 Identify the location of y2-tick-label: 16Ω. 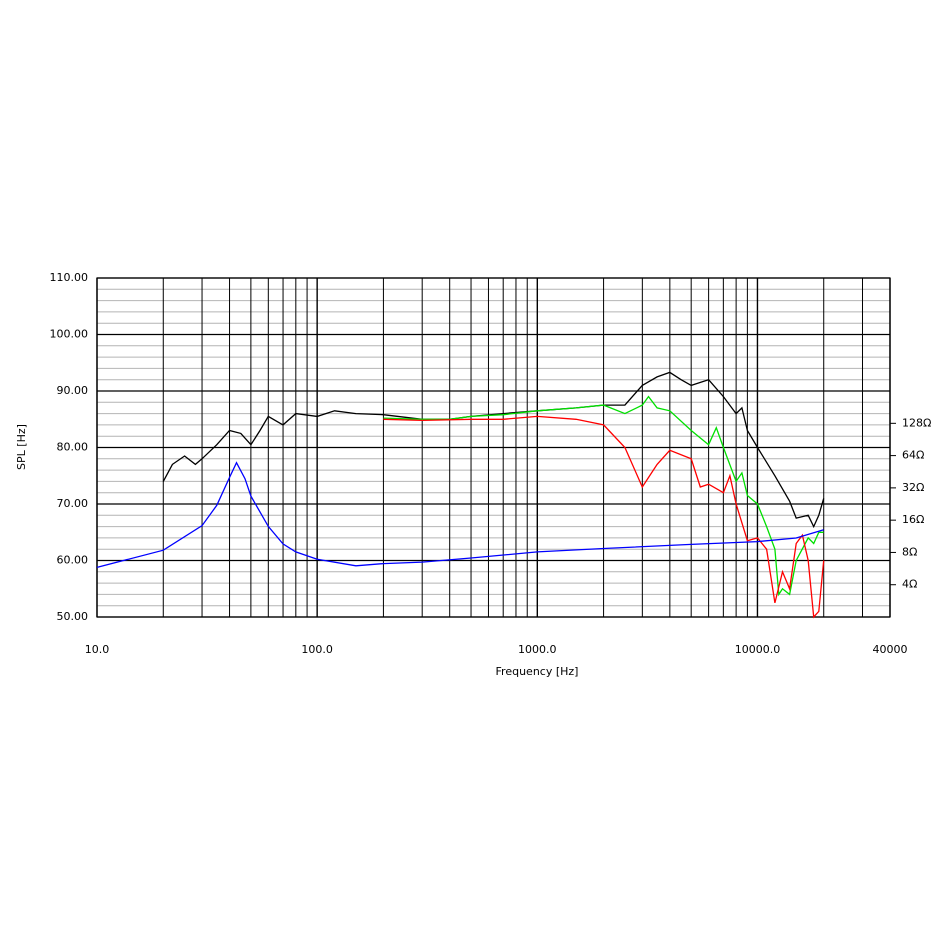
(913, 519).